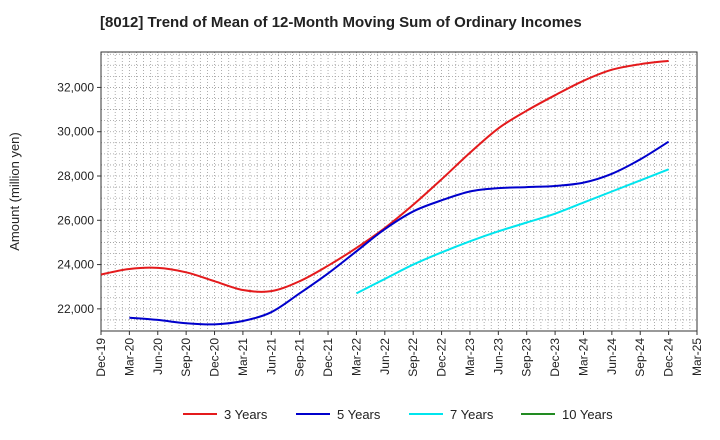 The height and width of the screenshot is (440, 720). What do you see at coordinates (215, 357) in the screenshot?
I see `x-tick-label: Dec-20` at bounding box center [215, 357].